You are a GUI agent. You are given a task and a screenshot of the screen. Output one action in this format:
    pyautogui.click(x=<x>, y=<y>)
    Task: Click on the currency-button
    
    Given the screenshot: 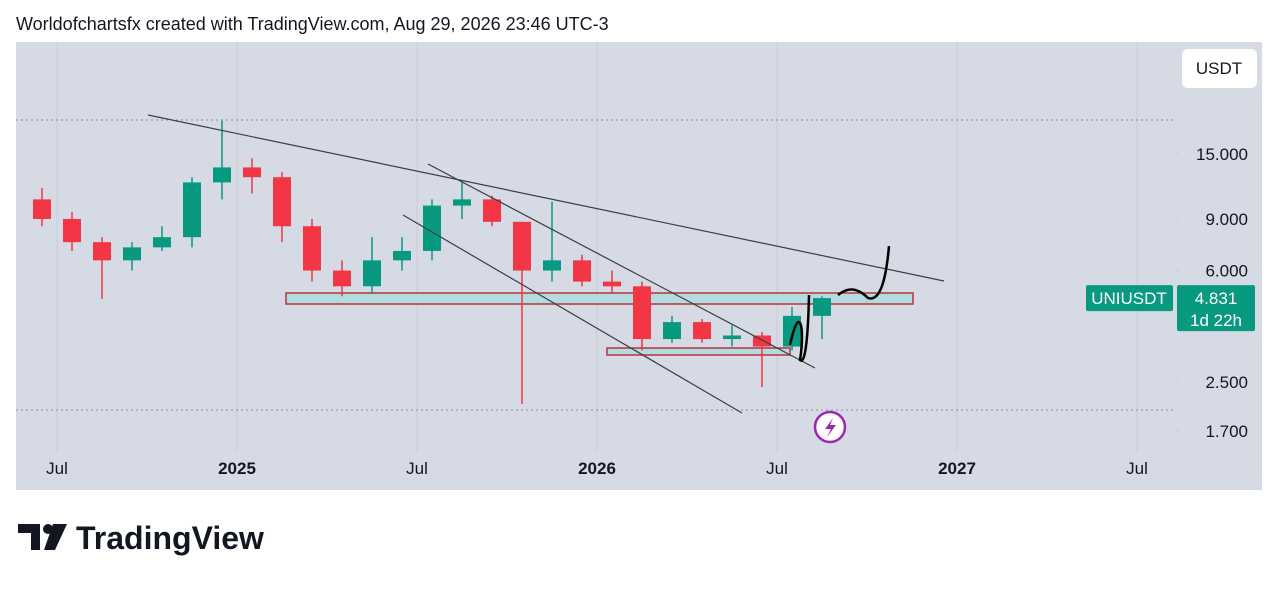 What is the action you would take?
    pyautogui.click(x=1219, y=68)
    